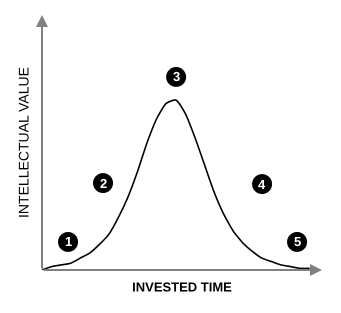 The height and width of the screenshot is (313, 341). Describe the element at coordinates (262, 184) in the screenshot. I see `annotation: 4` at that location.